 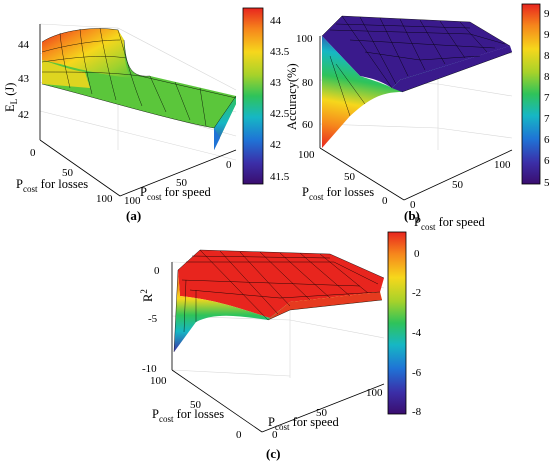 I want to click on panel-b-colorbar: 55 60 65 70 75 80 85 90 95, so click(x=535, y=96).